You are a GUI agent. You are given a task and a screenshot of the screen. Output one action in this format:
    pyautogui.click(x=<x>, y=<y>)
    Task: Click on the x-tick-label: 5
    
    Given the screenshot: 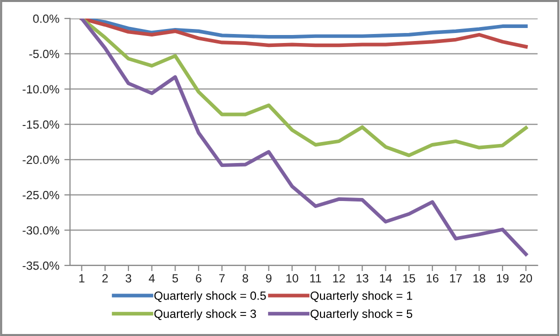 What is the action you would take?
    pyautogui.click(x=175, y=278)
    